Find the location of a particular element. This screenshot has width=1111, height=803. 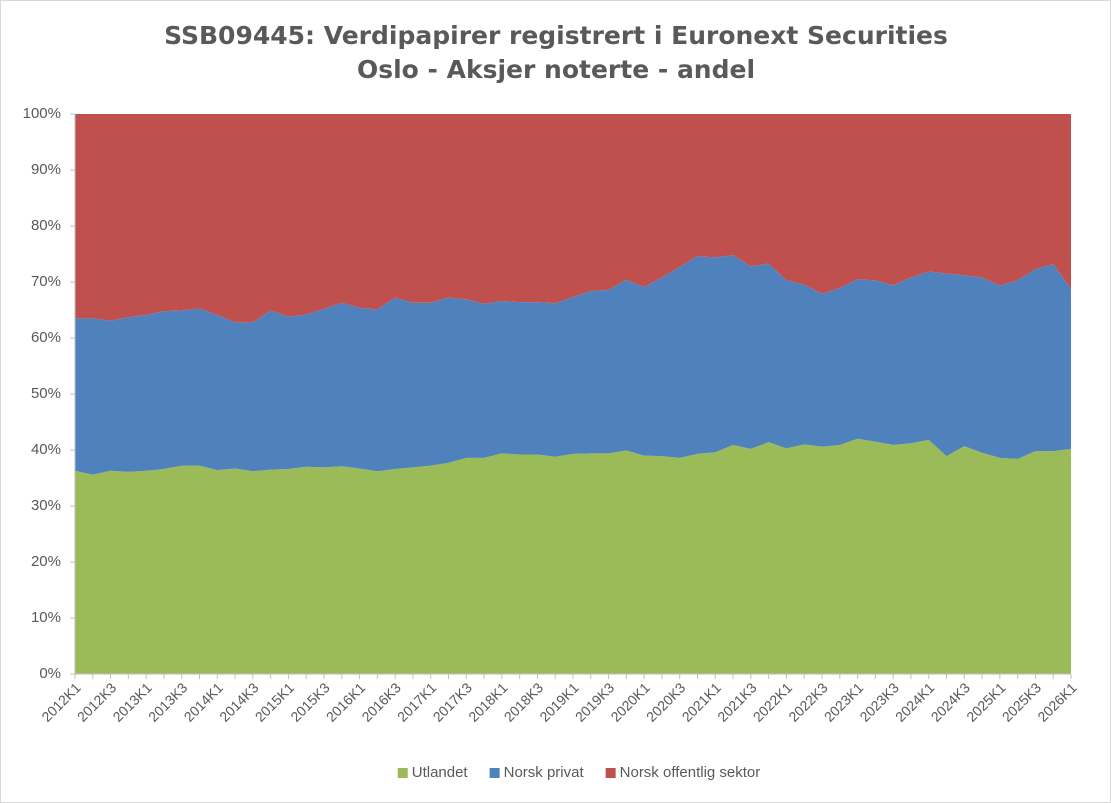

legend-label: Utlandet is located at coordinates (440, 772).